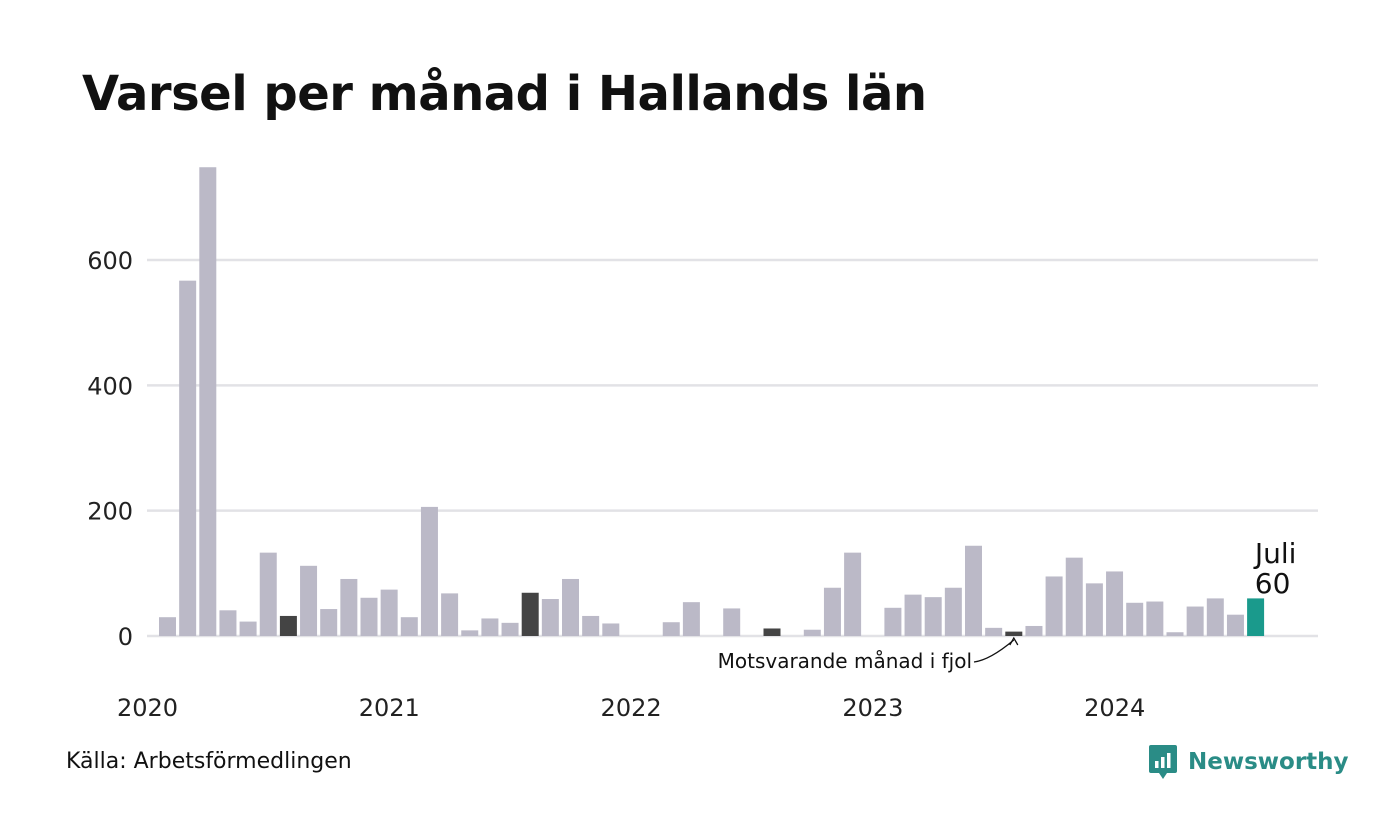 This screenshot has width=1400, height=840. Describe the element at coordinates (110, 512) in the screenshot. I see `y-tick-label: 200` at that location.